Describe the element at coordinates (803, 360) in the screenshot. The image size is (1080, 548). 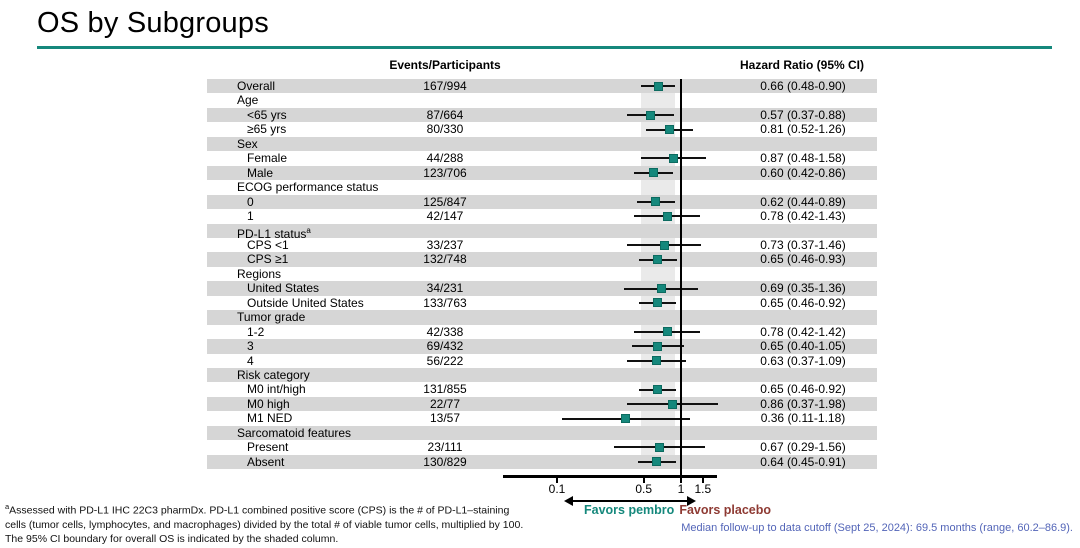
I see `row-hr-text: 0.63 (0.37-1.09)` at that location.